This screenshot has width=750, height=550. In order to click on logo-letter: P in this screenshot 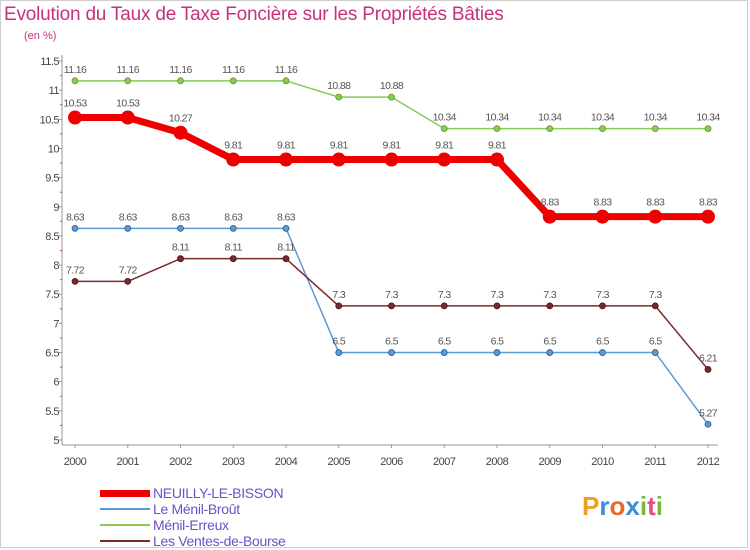, I will do `click(591, 506)`.